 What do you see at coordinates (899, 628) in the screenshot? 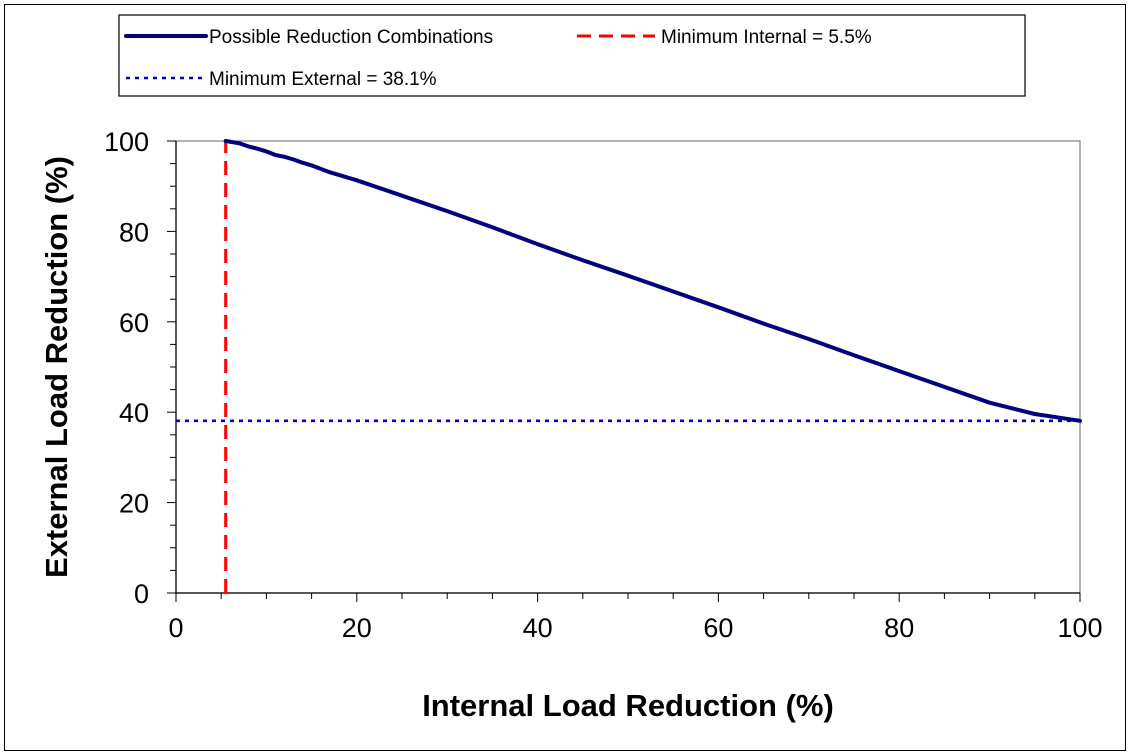
I see `x-tick-label: 80` at bounding box center [899, 628].